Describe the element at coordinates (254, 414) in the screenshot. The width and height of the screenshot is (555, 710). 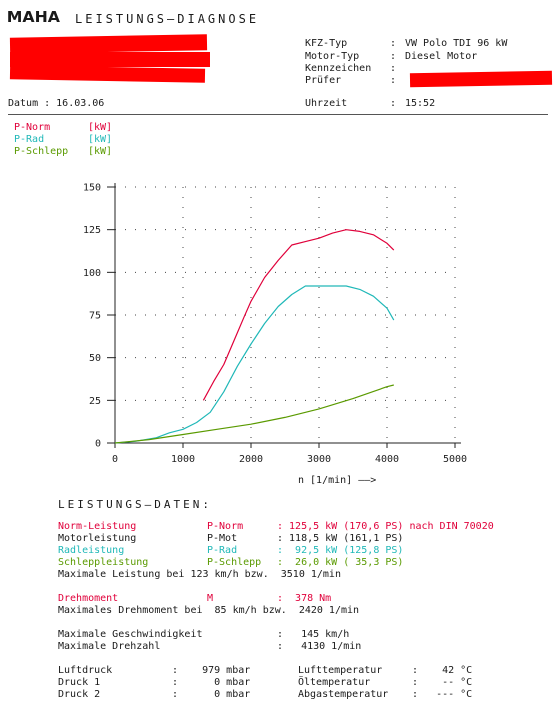
I see `series-line-p-schlepp` at that location.